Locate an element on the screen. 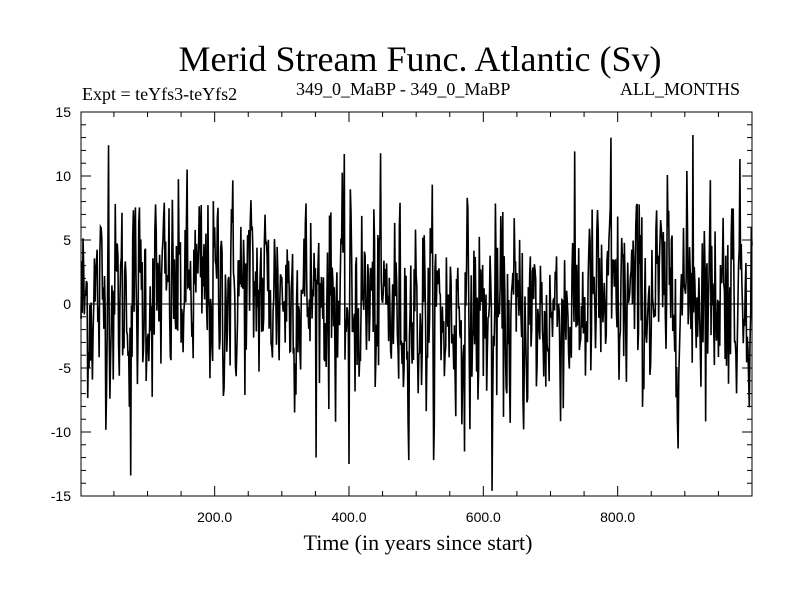 Image resolution: width=800 pixels, height=600 pixels. y-tick-label: 10 is located at coordinates (63, 176).